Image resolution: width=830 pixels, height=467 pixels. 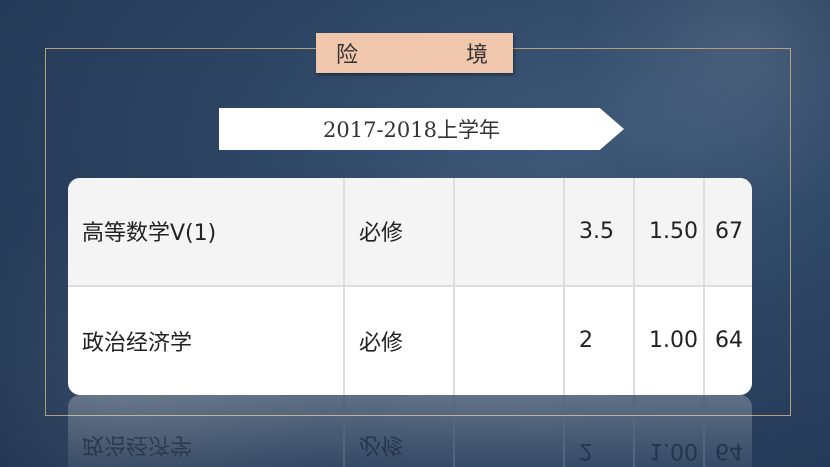 I want to click on semester-banner: 2017-2018上学年, so click(x=421, y=129).